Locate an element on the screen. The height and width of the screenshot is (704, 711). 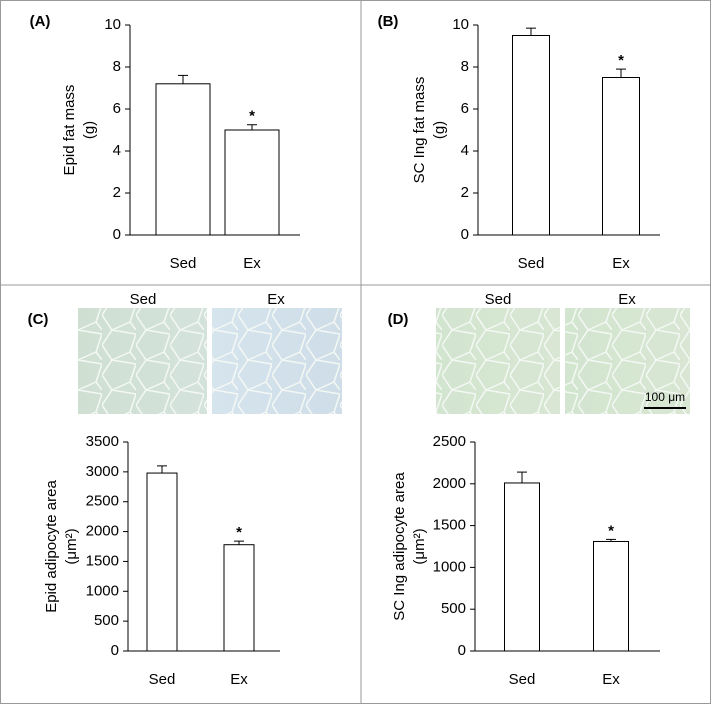
y-axis-label: SC Ing adipocyte area is located at coordinates (399, 546).